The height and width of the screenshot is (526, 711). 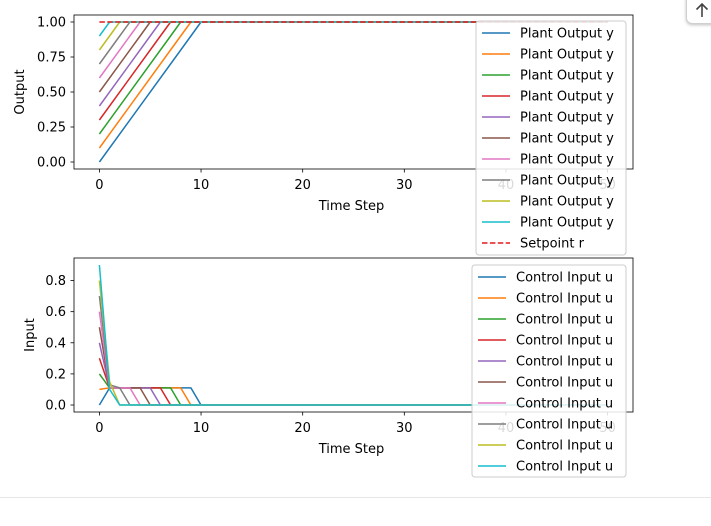 I want to click on y-tick-label: 0.75, so click(x=51, y=58).